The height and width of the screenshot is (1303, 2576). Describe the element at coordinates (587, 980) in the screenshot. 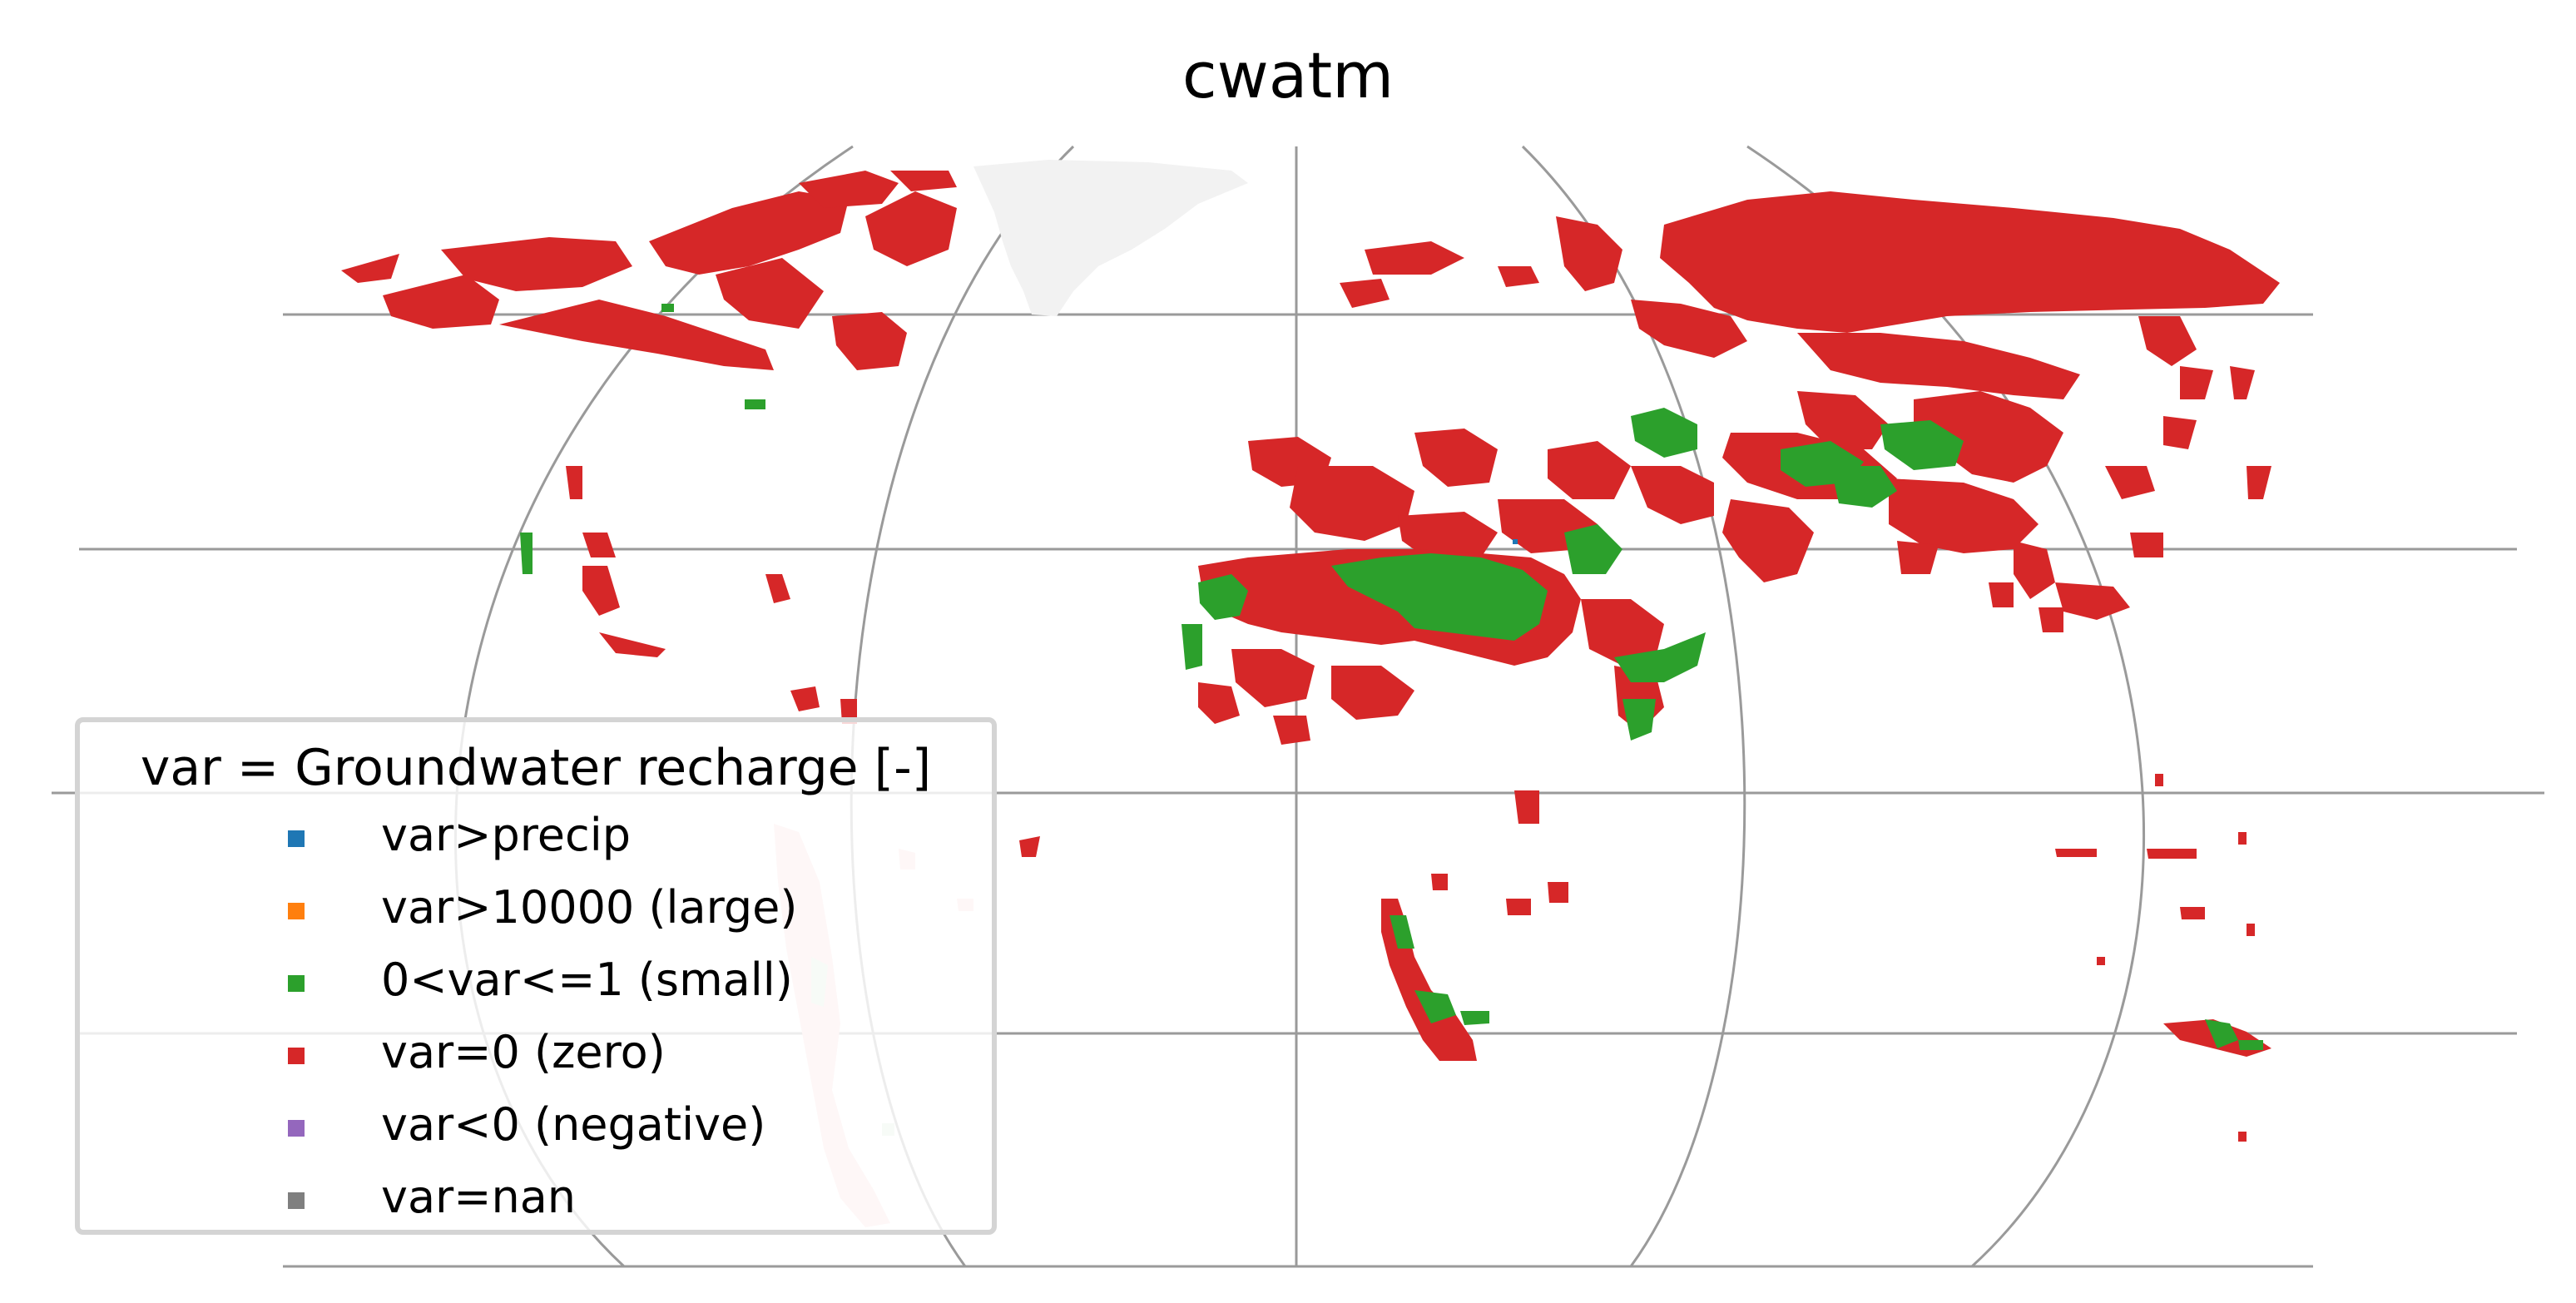

I see `legend-label: 0<var<=1 (small)` at that location.